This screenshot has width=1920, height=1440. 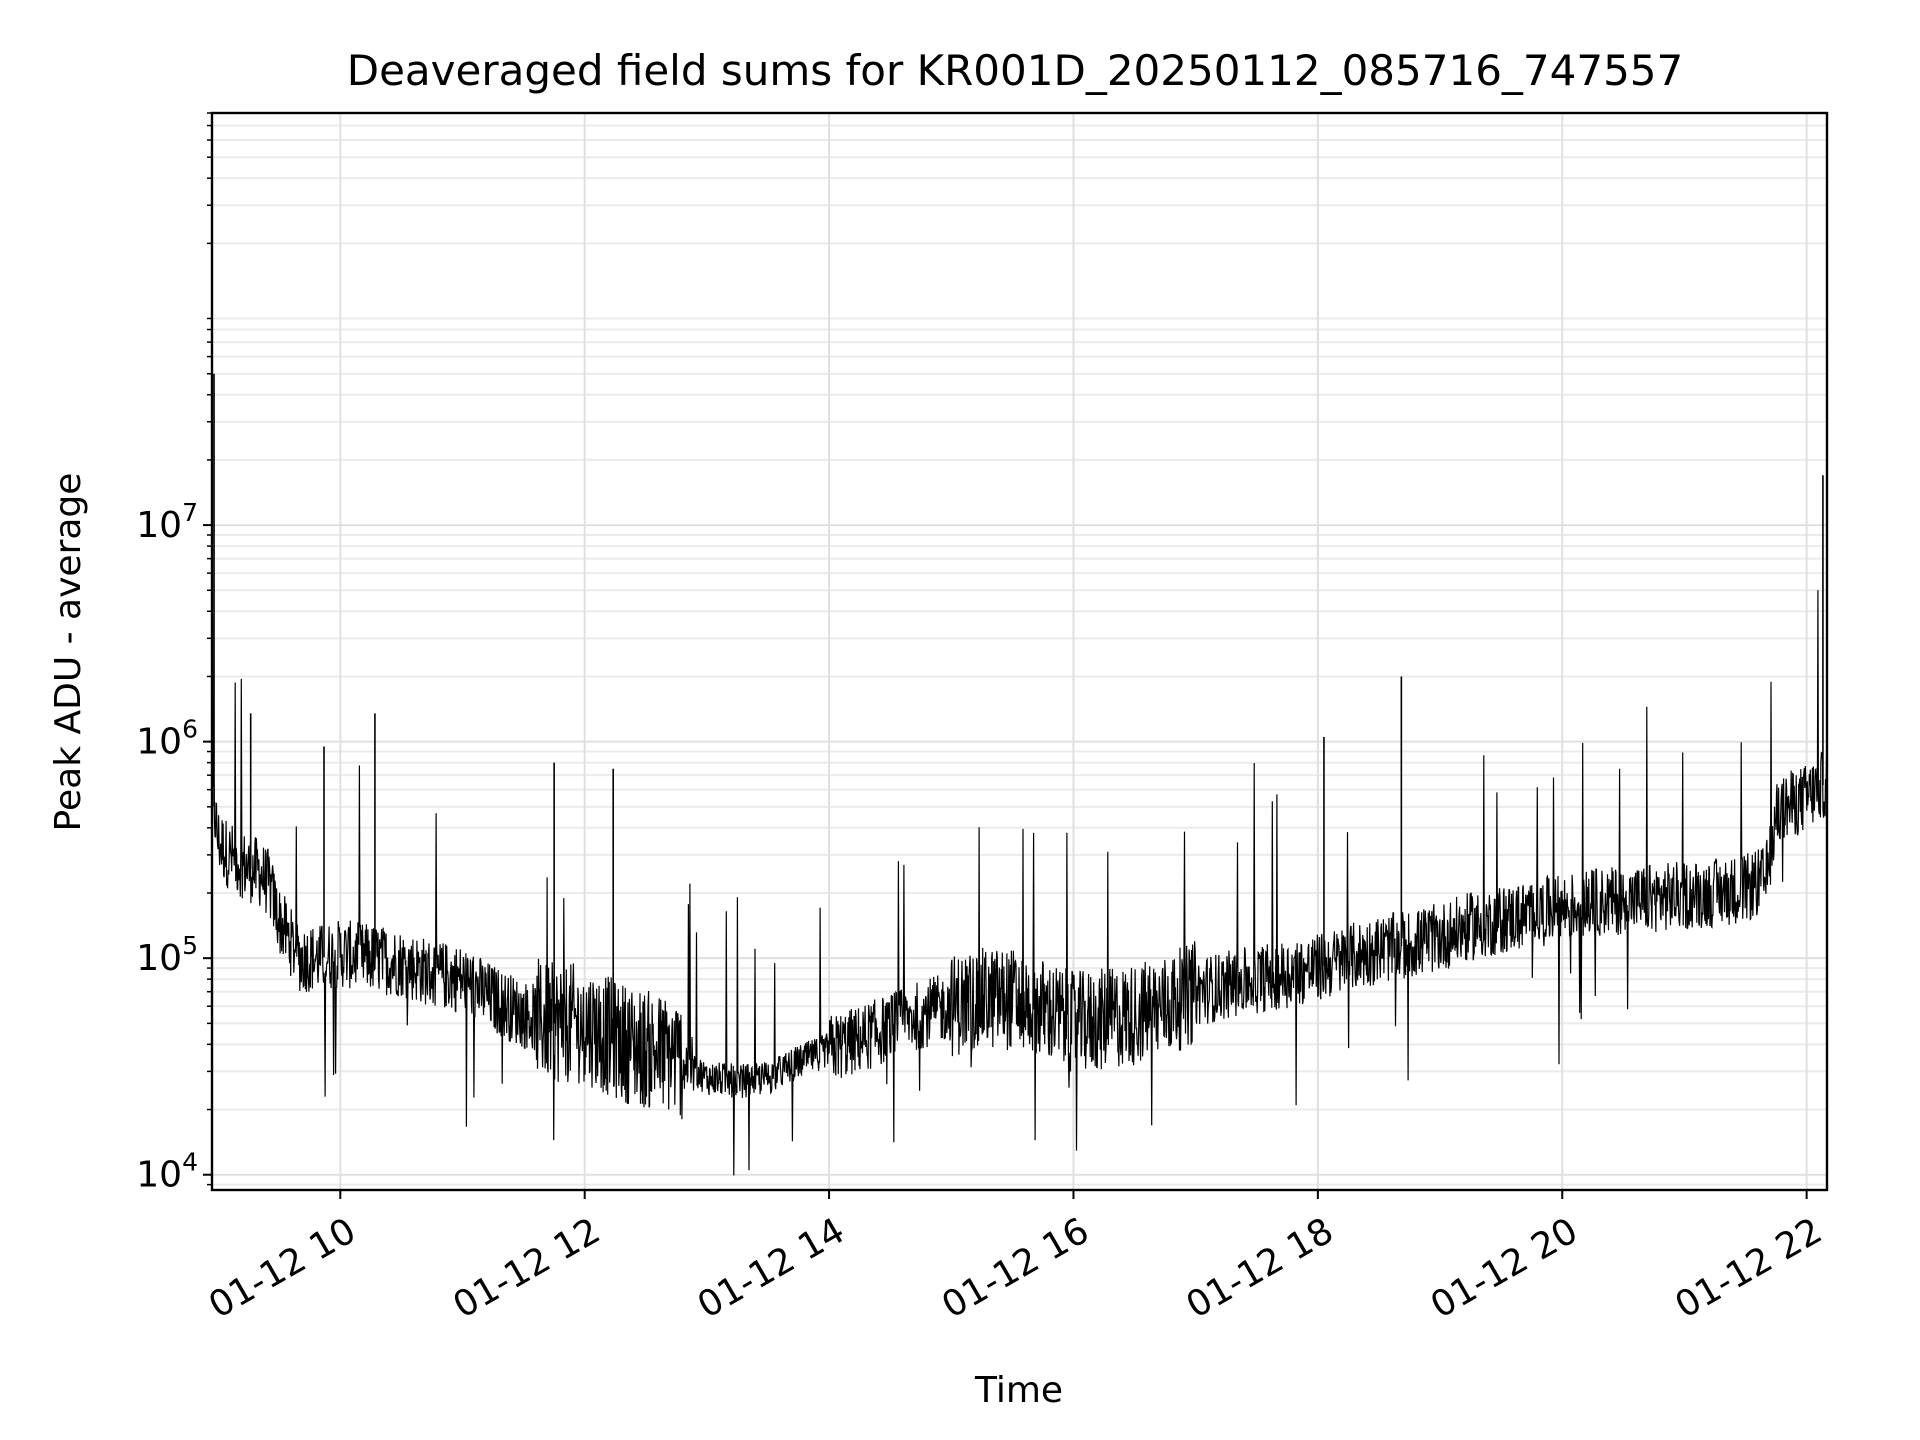 I want to click on y-axis-label: Peak ADU - average, so click(x=68, y=652).